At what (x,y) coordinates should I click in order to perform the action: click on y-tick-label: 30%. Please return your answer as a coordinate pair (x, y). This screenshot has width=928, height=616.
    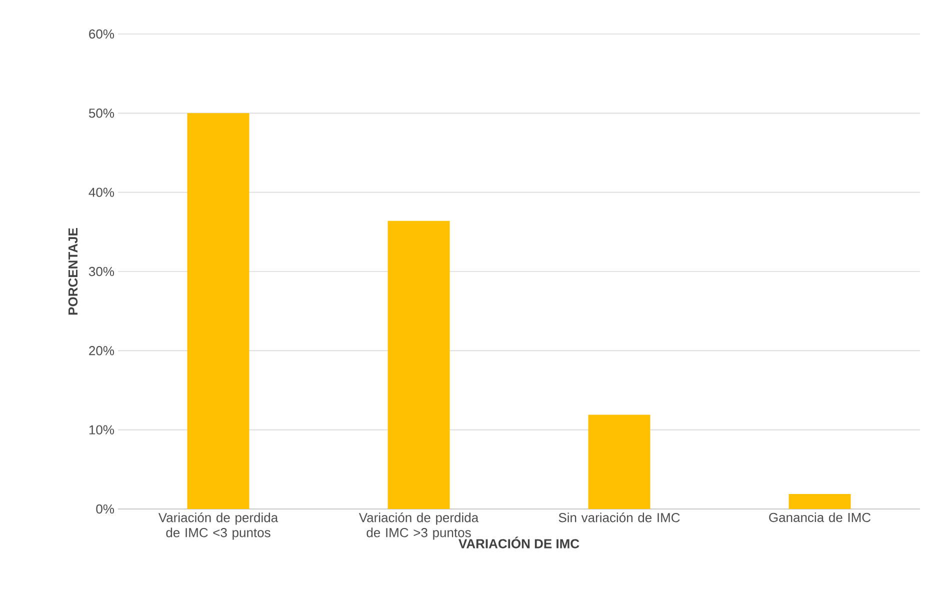
    Looking at the image, I should click on (101, 271).